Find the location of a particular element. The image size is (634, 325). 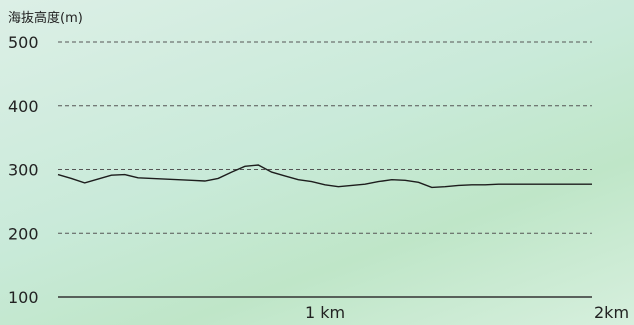

y-axis-title: 海抜高度(m) is located at coordinates (45, 18).